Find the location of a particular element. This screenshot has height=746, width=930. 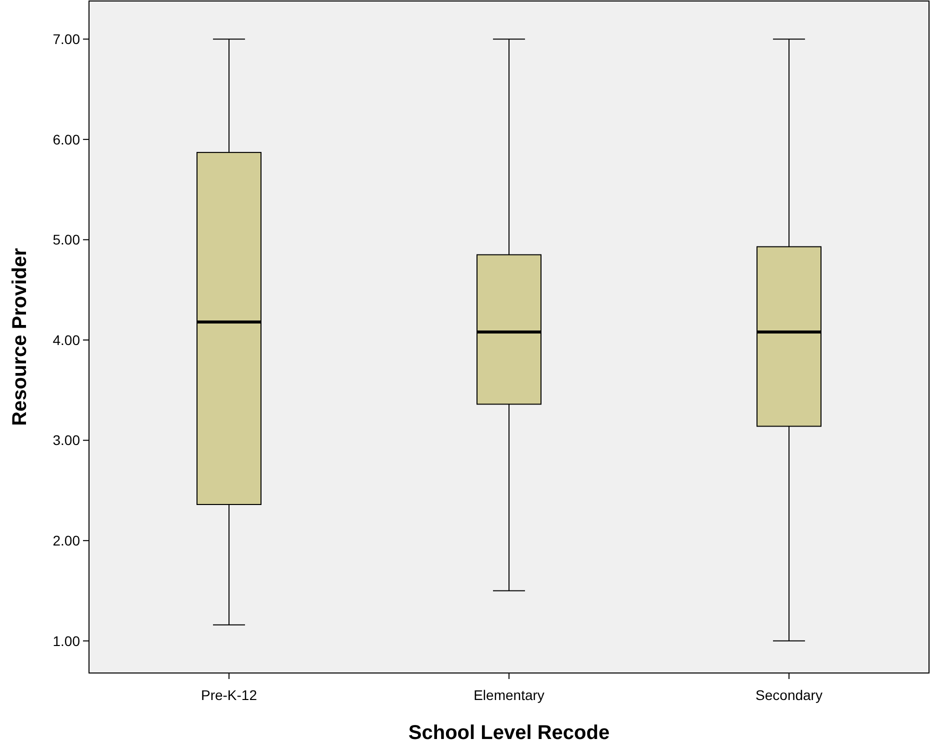

x-axis-title: School Level Recode is located at coordinates (509, 733).